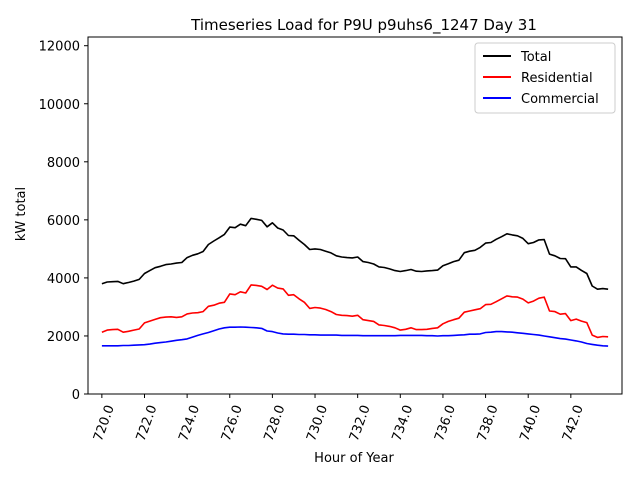 Image resolution: width=640 pixels, height=480 pixels. Describe the element at coordinates (560, 99) in the screenshot. I see `legend-label-commercial: Commercial` at that location.